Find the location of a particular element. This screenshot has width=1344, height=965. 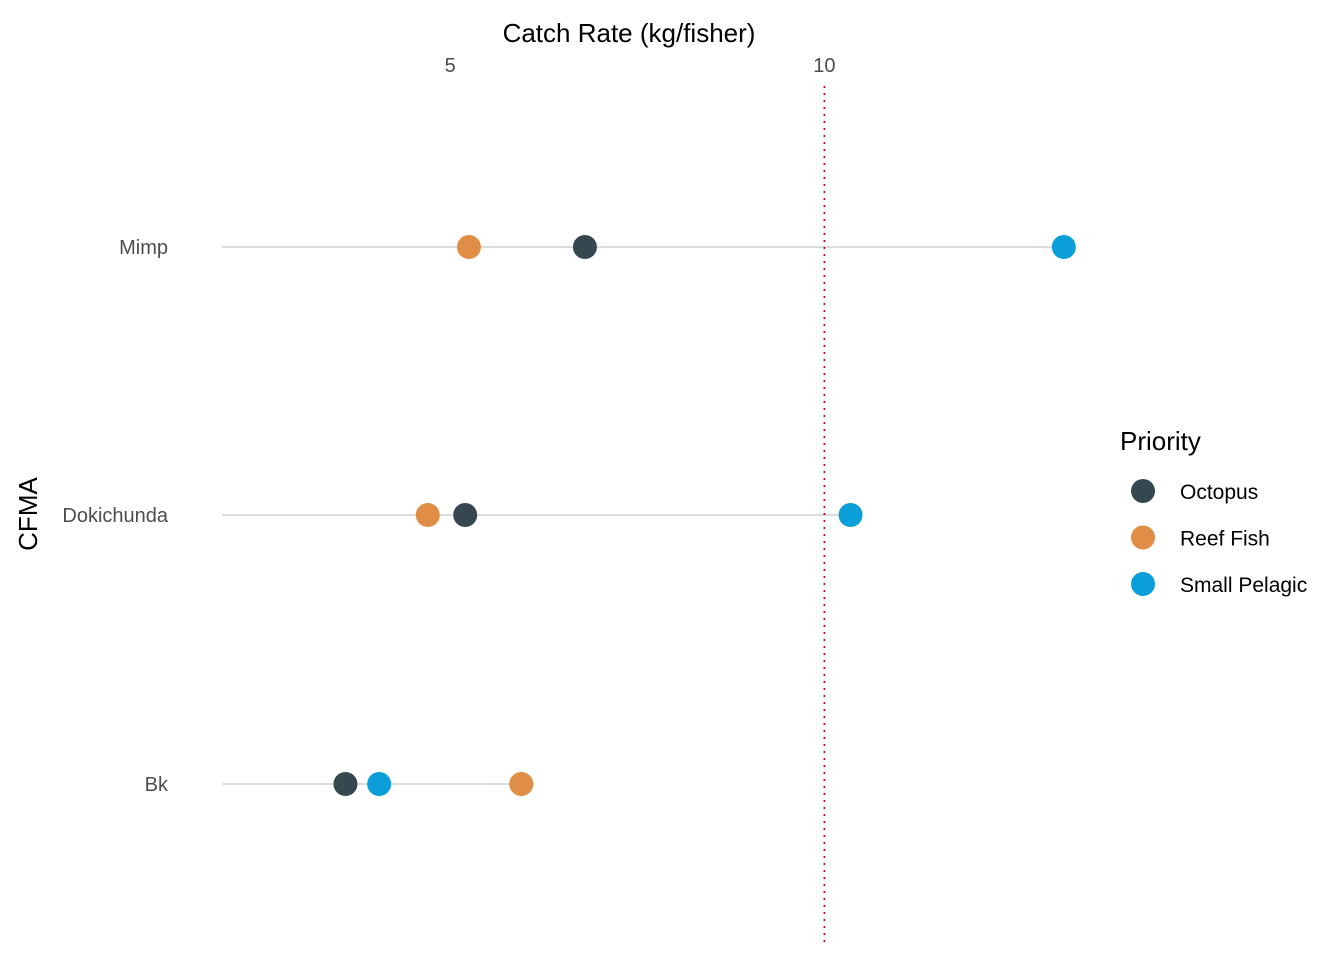

x-axis-title: Catch Rate (kg/fisher) is located at coordinates (629, 33).